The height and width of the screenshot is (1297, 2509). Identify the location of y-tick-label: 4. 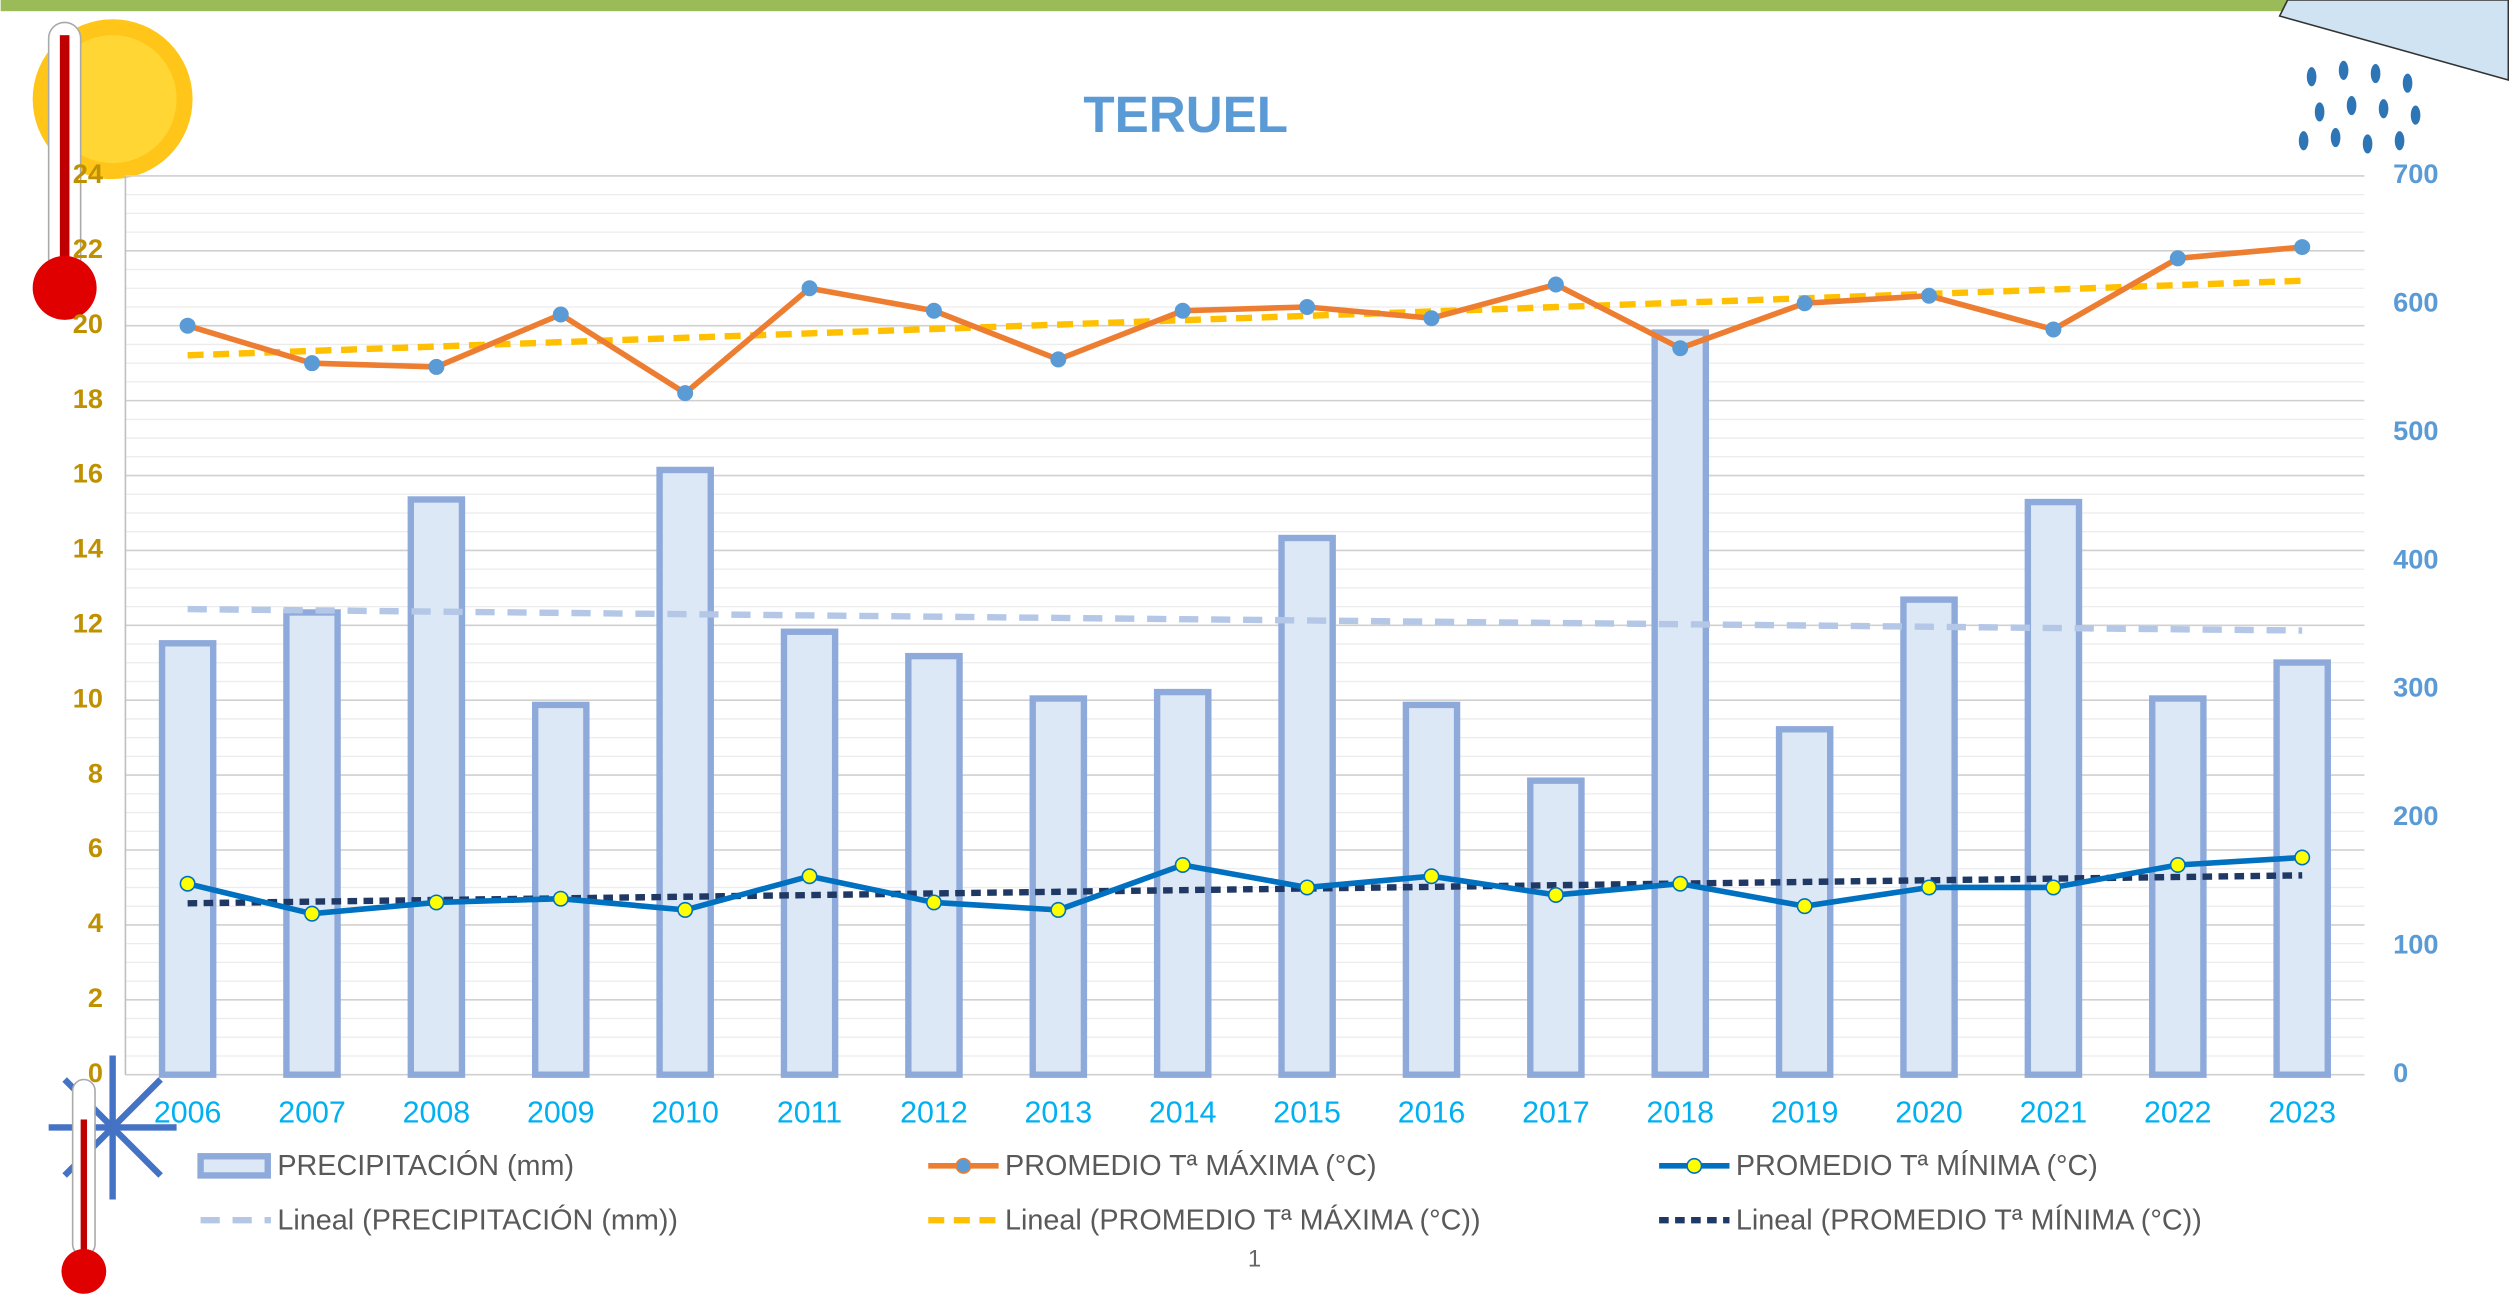
(95, 922).